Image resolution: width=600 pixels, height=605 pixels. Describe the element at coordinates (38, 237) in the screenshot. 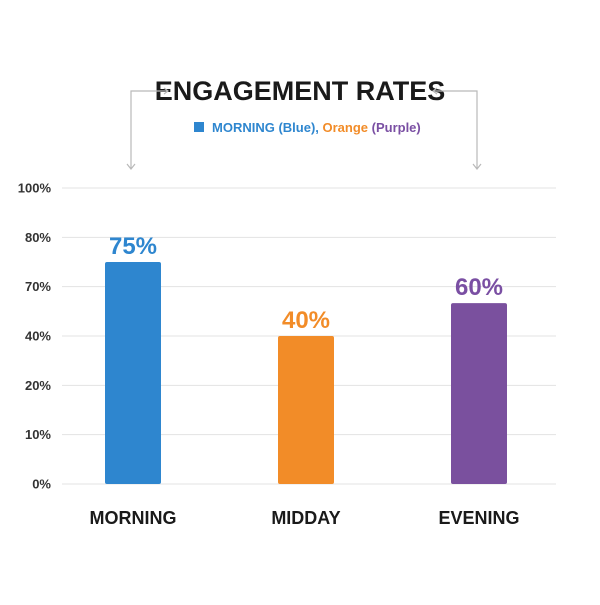

I see `y-tick-label: 80%` at that location.